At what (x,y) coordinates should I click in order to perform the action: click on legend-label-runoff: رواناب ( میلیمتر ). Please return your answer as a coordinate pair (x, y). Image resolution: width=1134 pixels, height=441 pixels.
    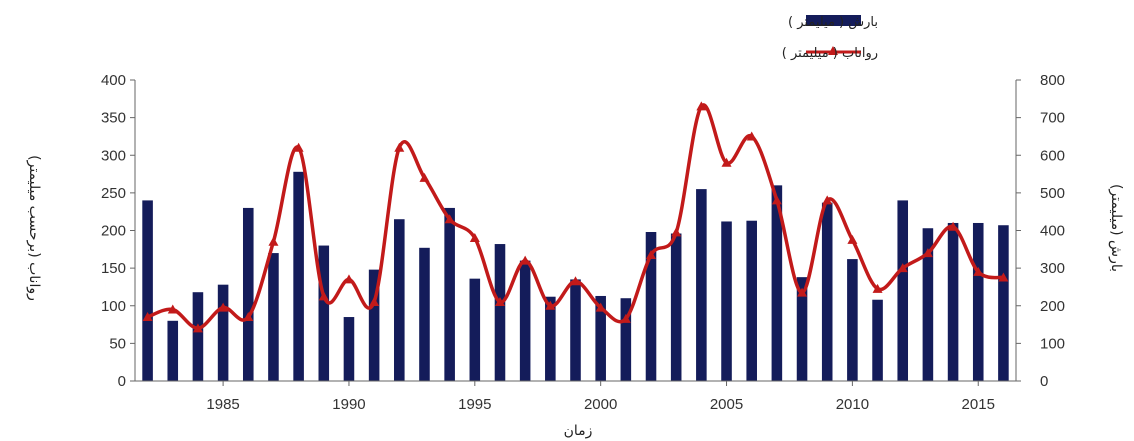
    Looking at the image, I should click on (830, 53).